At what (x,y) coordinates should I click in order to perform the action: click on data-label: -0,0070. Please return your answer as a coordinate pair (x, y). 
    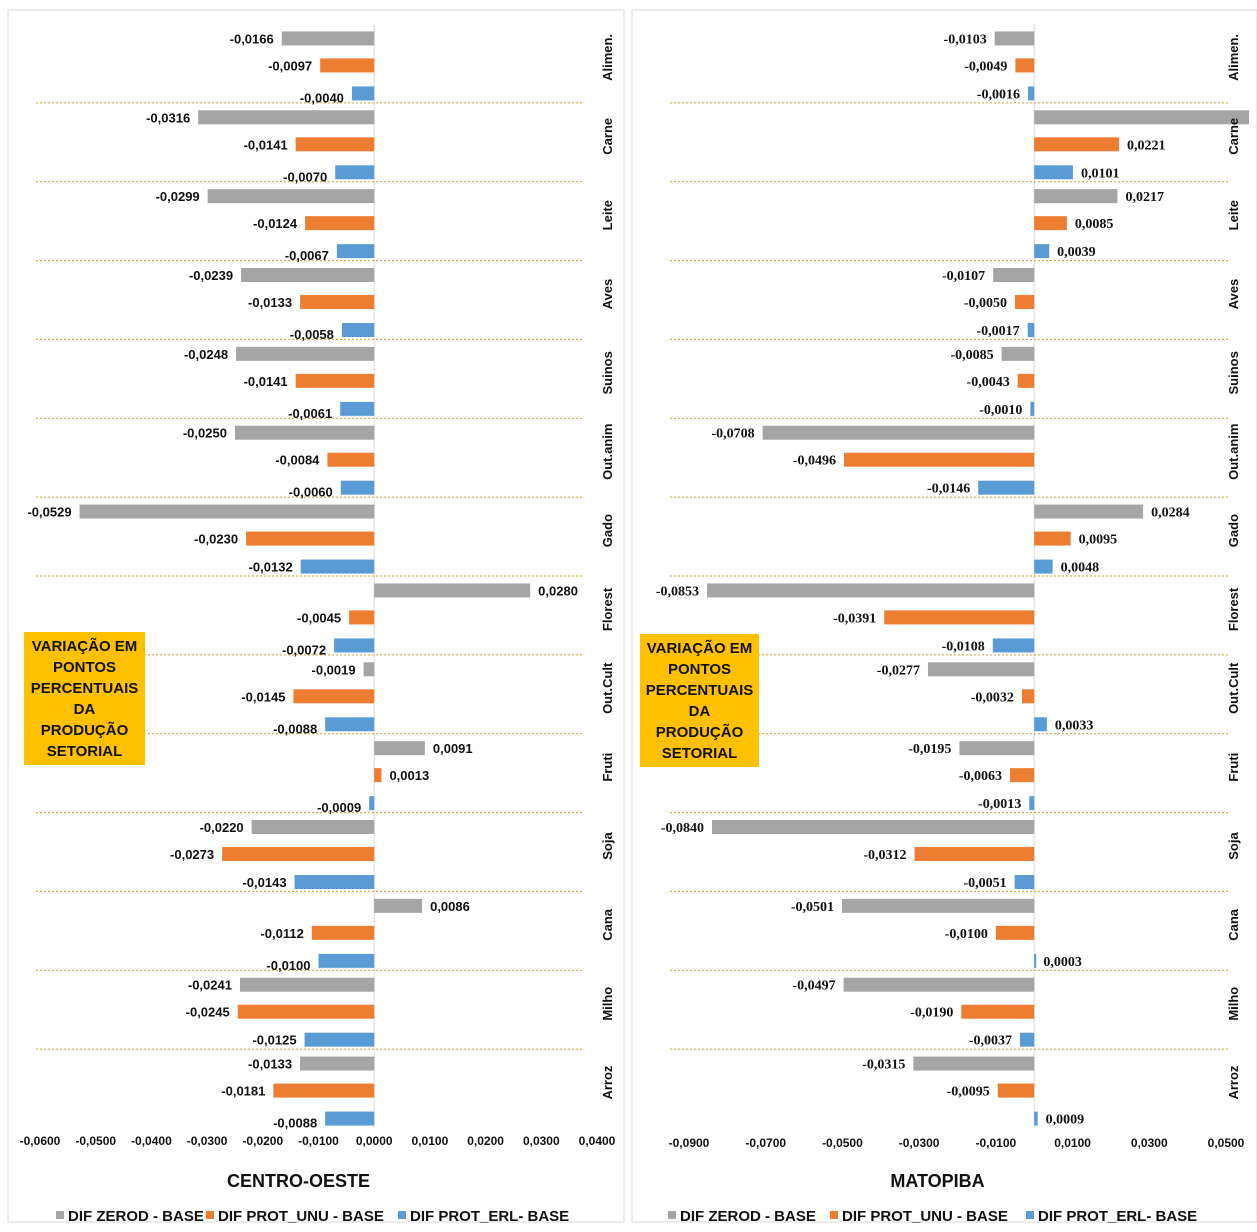
    Looking at the image, I should click on (305, 176).